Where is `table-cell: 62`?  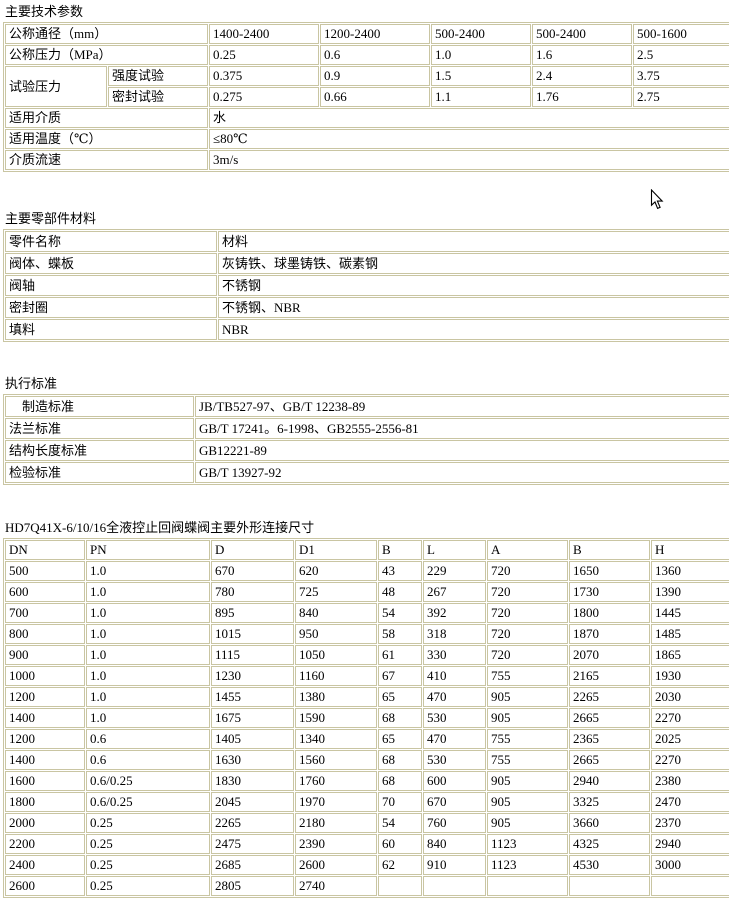
table-cell: 62 is located at coordinates (400, 865).